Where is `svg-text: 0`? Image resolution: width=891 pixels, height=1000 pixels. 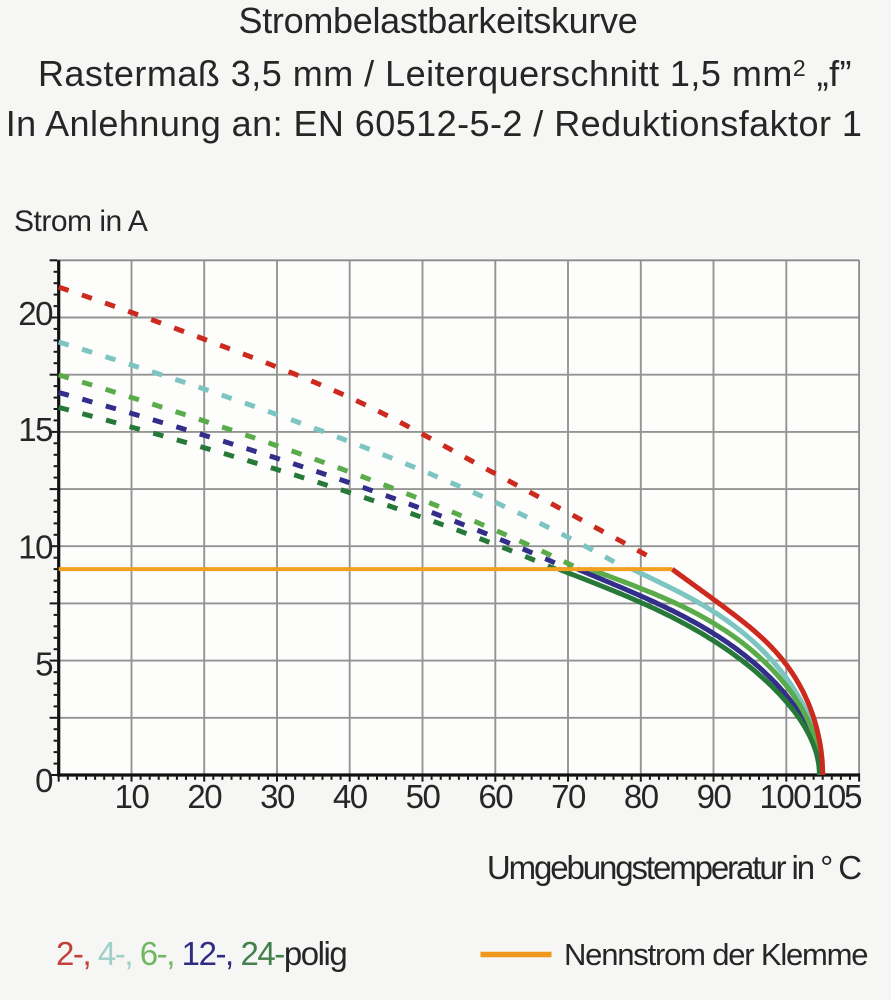
svg-text: 0 is located at coordinates (44, 780).